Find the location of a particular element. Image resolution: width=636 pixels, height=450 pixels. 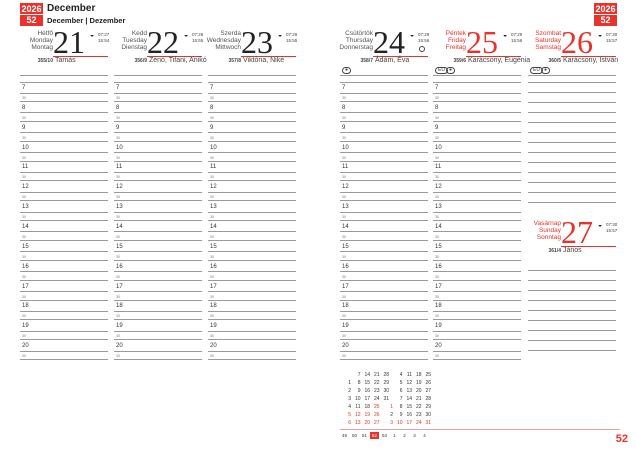

week-number: 51 is located at coordinates (364, 435).